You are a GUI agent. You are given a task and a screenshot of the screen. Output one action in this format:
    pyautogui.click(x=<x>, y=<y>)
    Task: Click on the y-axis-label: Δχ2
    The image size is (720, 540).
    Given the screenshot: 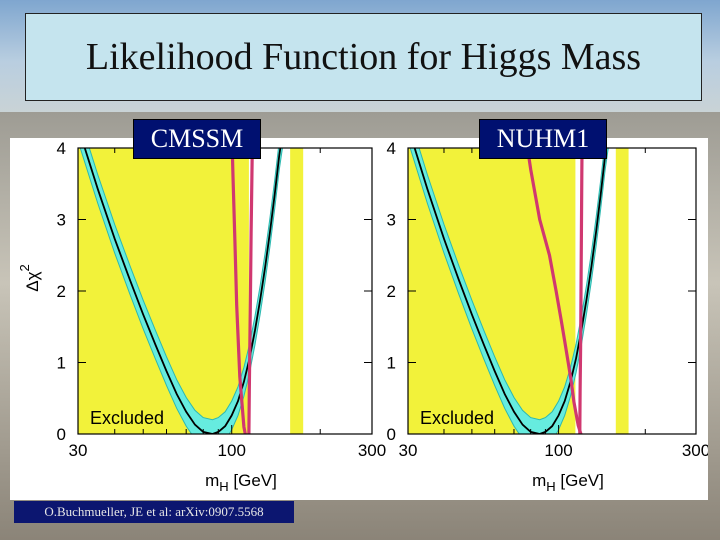 What is the action you would take?
    pyautogui.click(x=29, y=278)
    